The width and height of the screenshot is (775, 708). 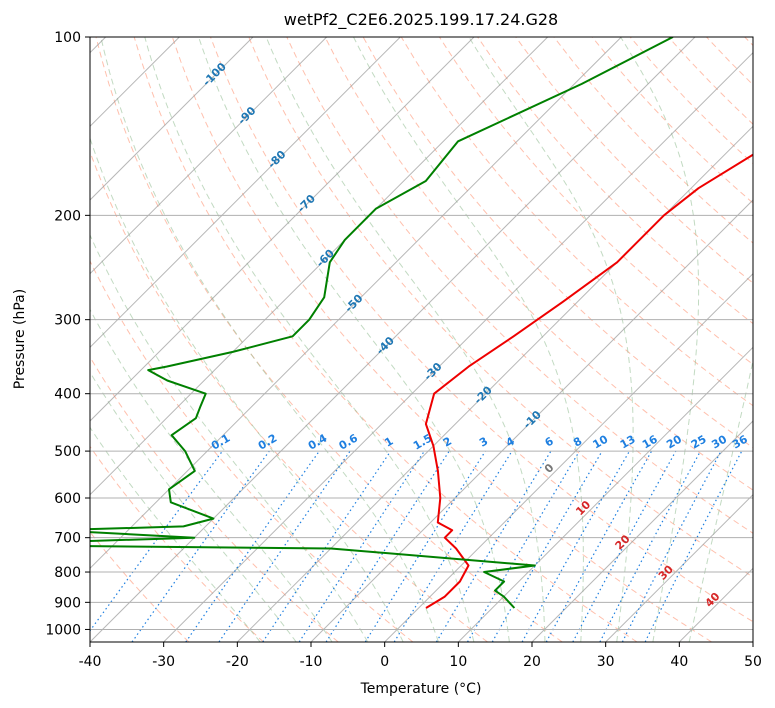 I want to click on x-tick-label: 10, so click(x=458, y=662).